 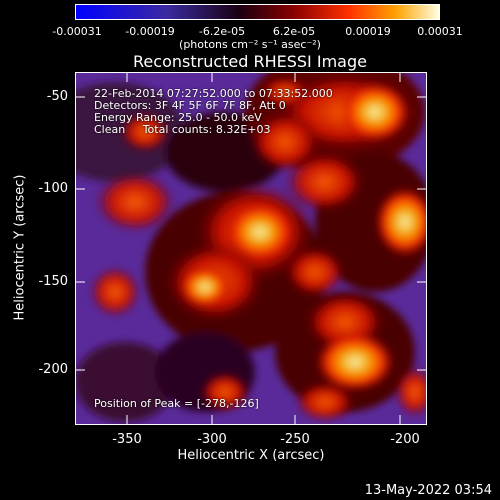 I want to click on clean-counts-label: Clean Total counts: 8.32E+03, so click(x=182, y=129).